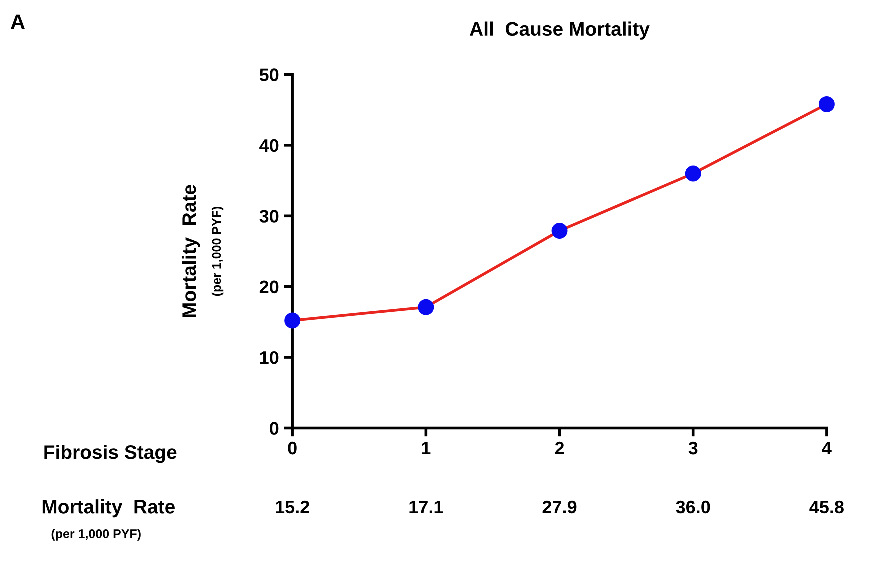 The image size is (876, 562). I want to click on y-tick-label: 40, so click(269, 145).